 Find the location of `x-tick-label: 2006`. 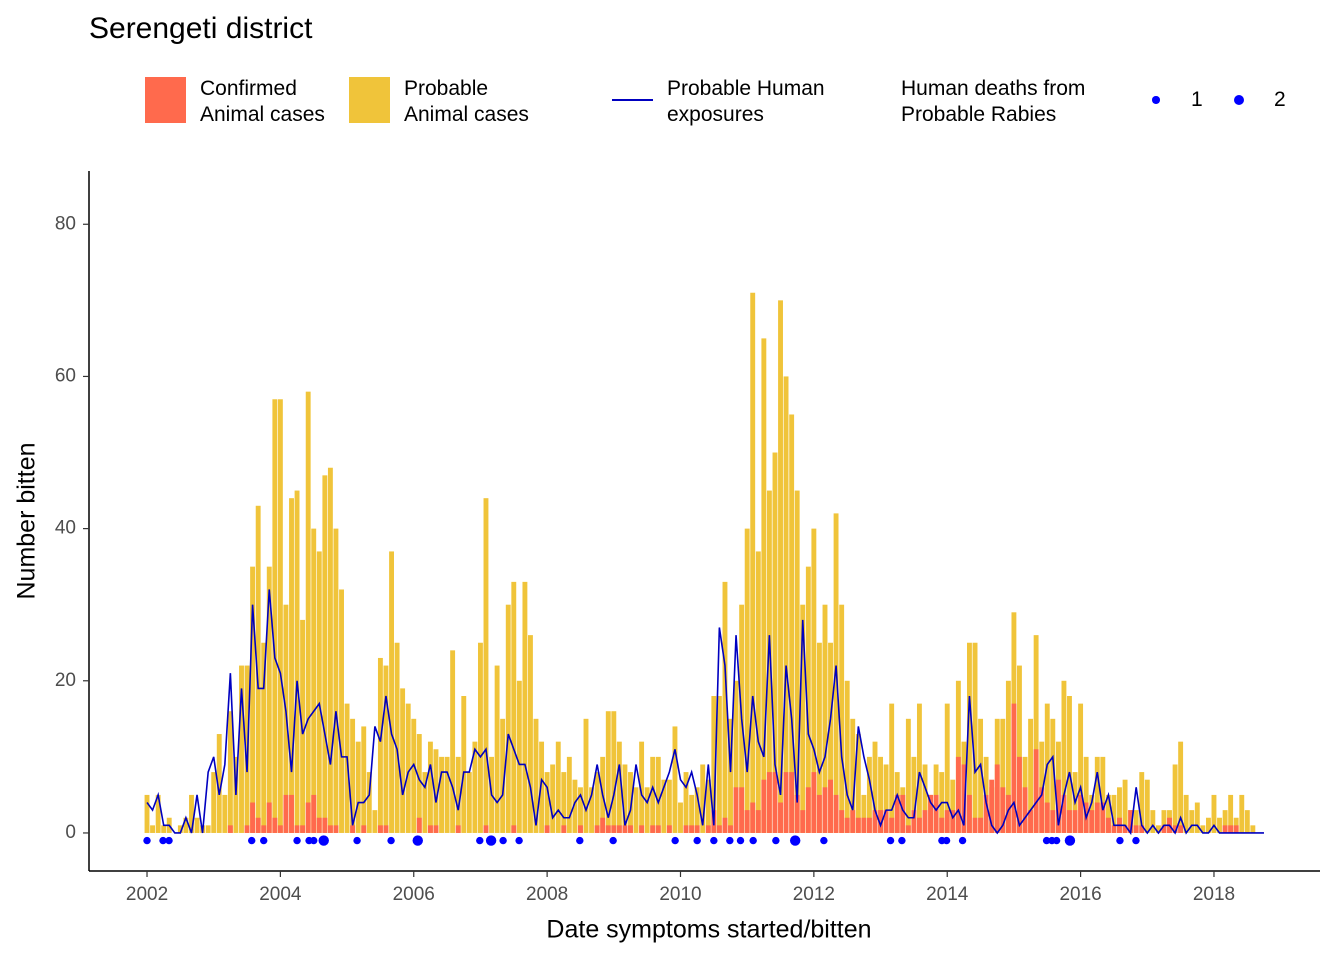

x-tick-label: 2006 is located at coordinates (414, 894).